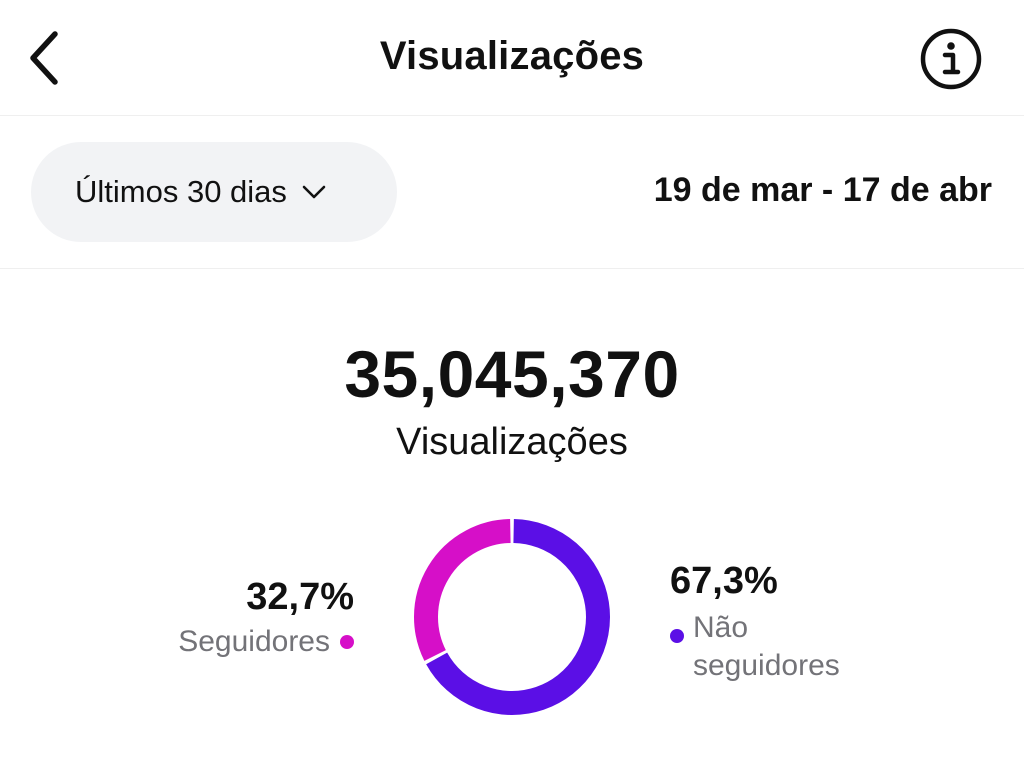  What do you see at coordinates (254, 641) in the screenshot?
I see `followers-label: Seguidores` at bounding box center [254, 641].